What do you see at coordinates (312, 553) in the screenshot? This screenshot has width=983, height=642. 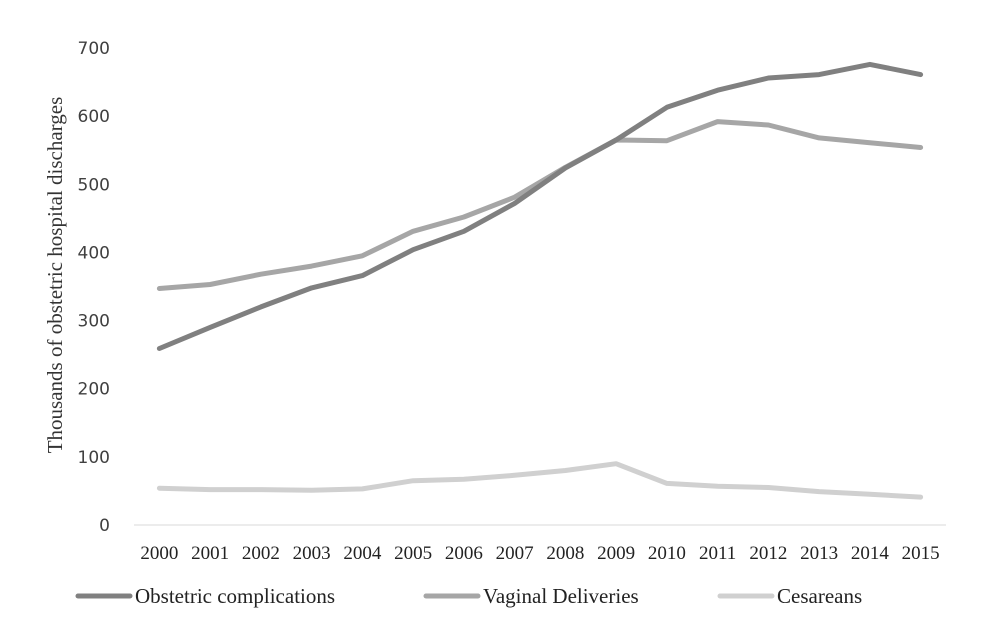 I see `x-tick-label: 2003` at bounding box center [312, 553].